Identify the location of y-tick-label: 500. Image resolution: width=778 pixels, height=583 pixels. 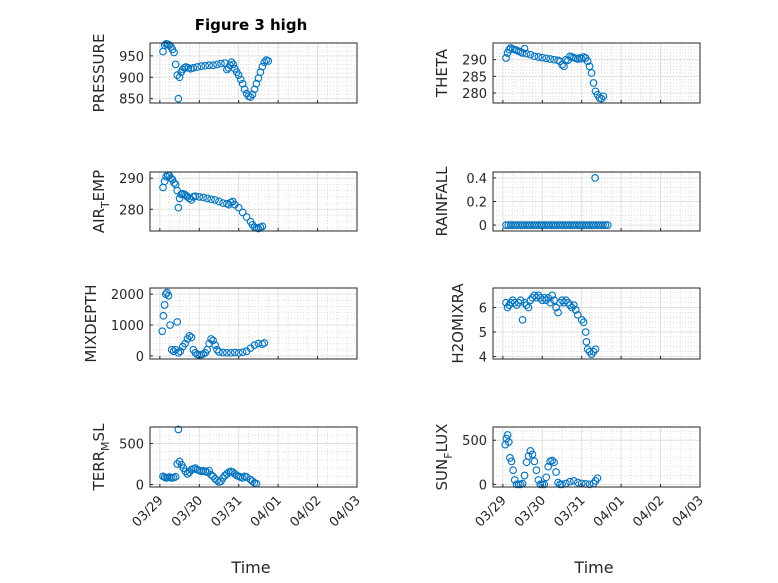
(474, 441).